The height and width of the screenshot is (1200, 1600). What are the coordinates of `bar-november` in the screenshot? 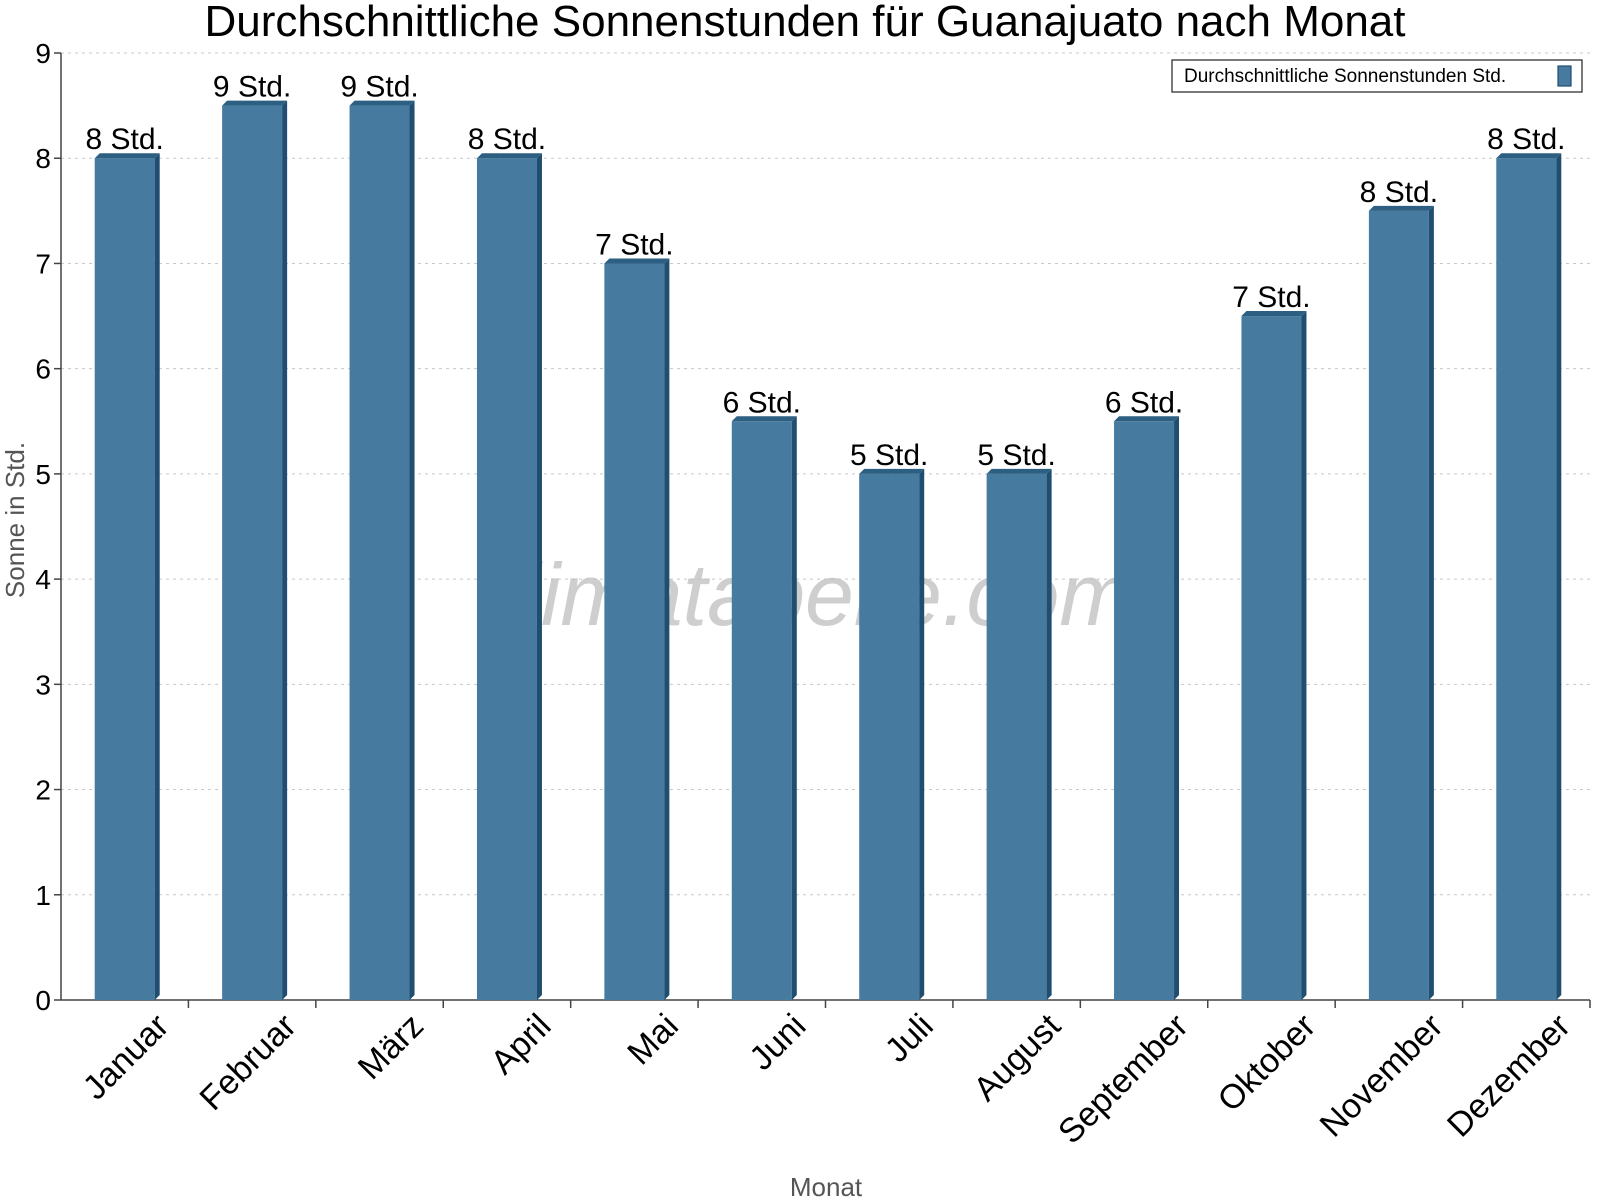 It's located at (1401, 603).